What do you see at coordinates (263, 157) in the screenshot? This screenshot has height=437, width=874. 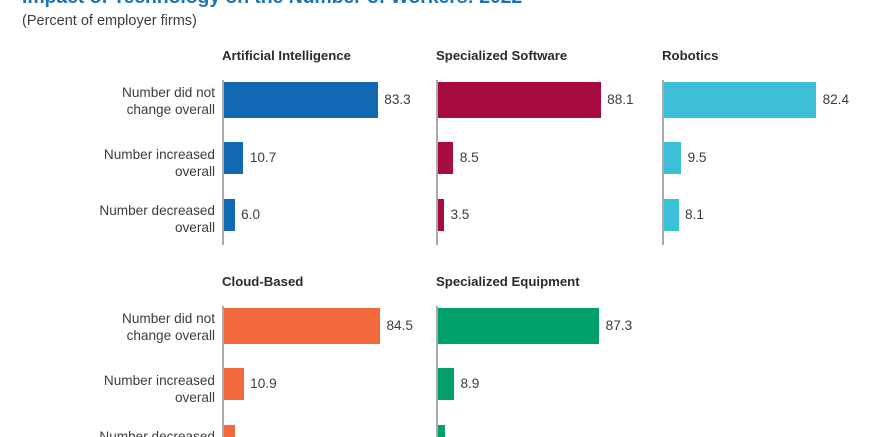 I see `bar-value-label: 10.7` at bounding box center [263, 157].